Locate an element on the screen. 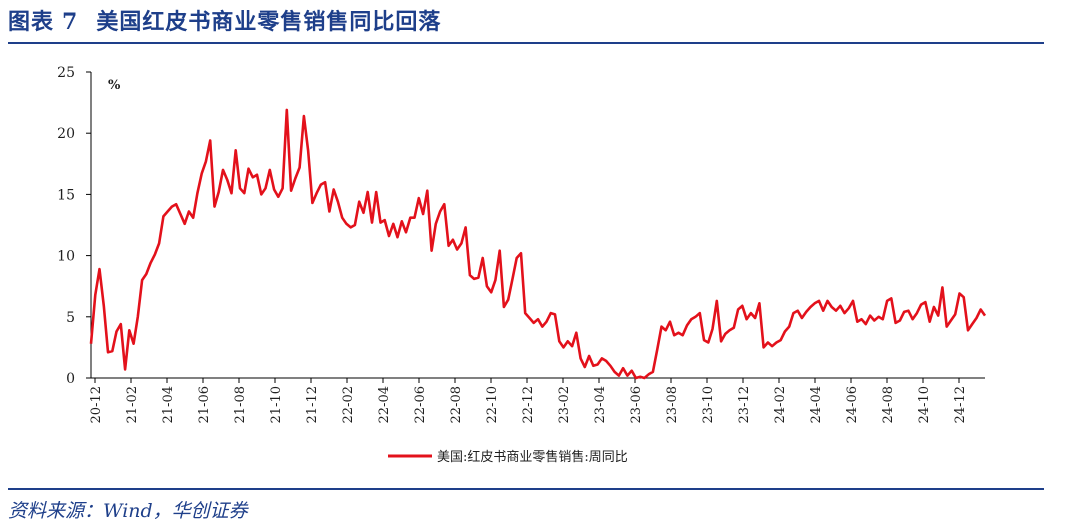 This screenshot has height=529, width=1080. x-tick-label: 22-04 is located at coordinates (384, 404).